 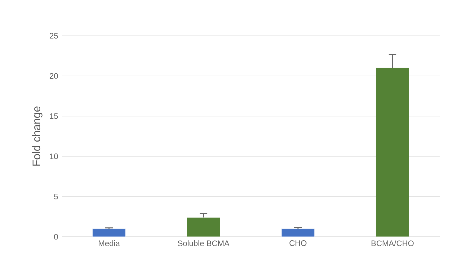 What do you see at coordinates (393, 243) in the screenshot?
I see `x-tick-label: BCMA/CHO` at bounding box center [393, 243].